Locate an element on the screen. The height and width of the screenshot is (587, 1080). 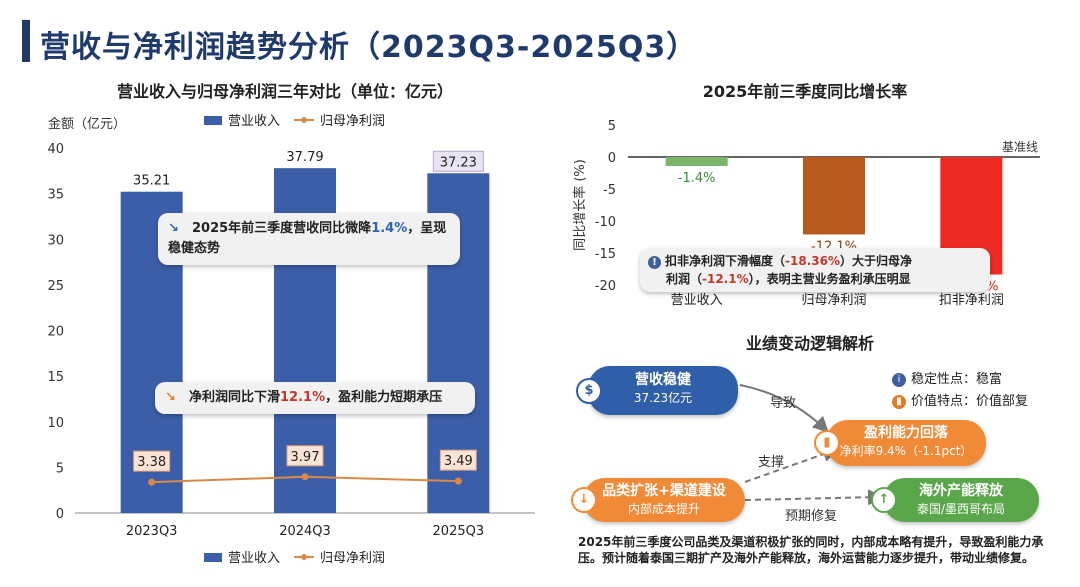
x-tick-label: 归母净利润 is located at coordinates (833, 300).